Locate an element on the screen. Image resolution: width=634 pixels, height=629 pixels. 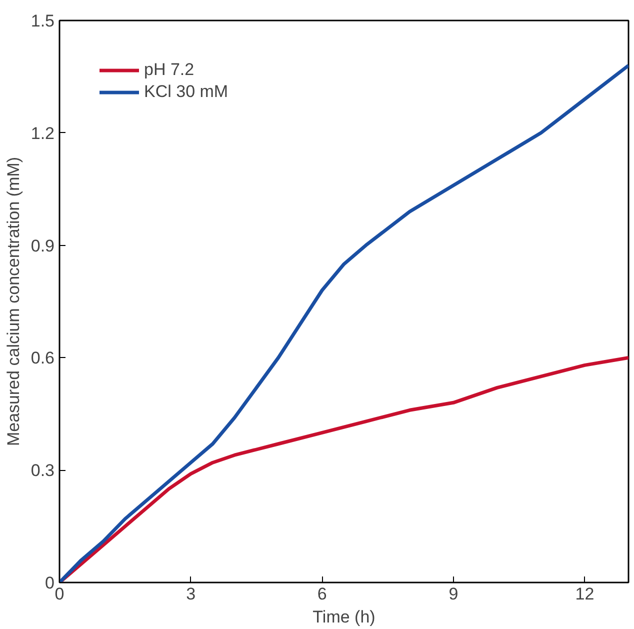
y-tick-label: 1.5 is located at coordinates (42, 21).